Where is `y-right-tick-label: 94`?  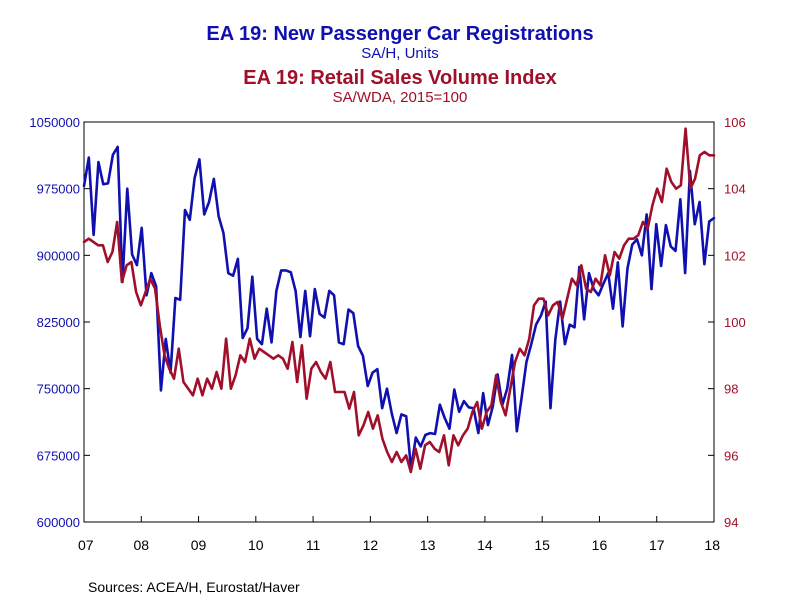
y-right-tick-label: 94 is located at coordinates (731, 522).